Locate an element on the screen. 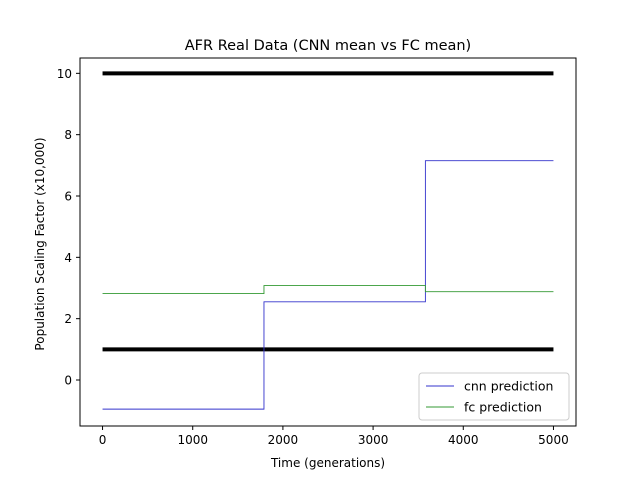  x-tick-label: 4000 is located at coordinates (463, 440).